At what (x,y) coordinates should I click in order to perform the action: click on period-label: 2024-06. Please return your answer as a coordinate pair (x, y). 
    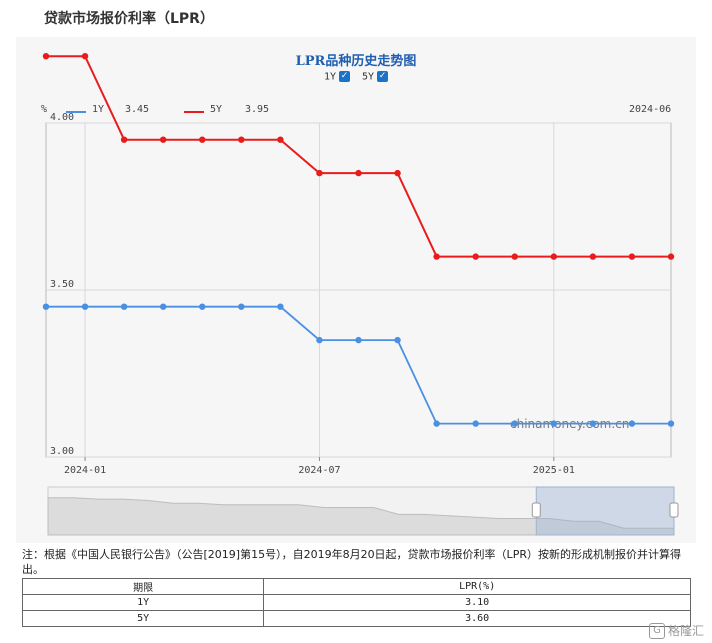
    Looking at the image, I should click on (650, 109).